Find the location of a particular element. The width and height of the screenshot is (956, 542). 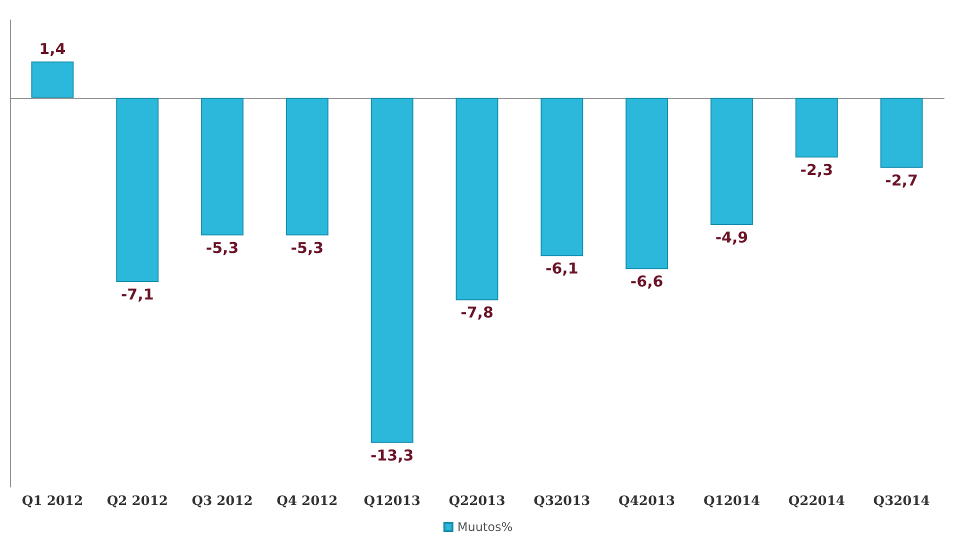

legend-label: Muutos% is located at coordinates (485, 527).